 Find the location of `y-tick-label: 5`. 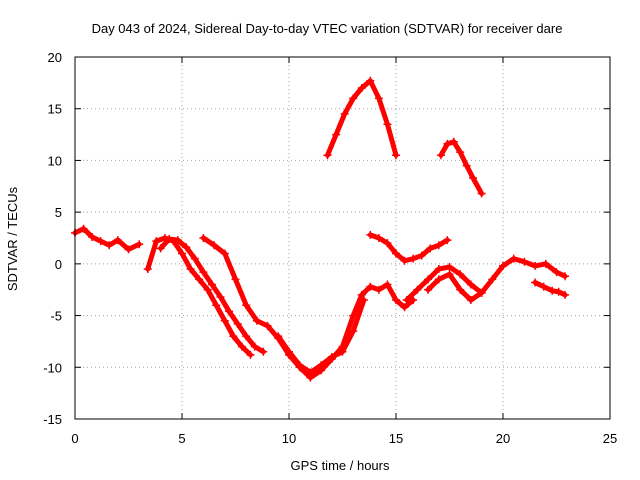

y-tick-label: 5 is located at coordinates (58, 212).